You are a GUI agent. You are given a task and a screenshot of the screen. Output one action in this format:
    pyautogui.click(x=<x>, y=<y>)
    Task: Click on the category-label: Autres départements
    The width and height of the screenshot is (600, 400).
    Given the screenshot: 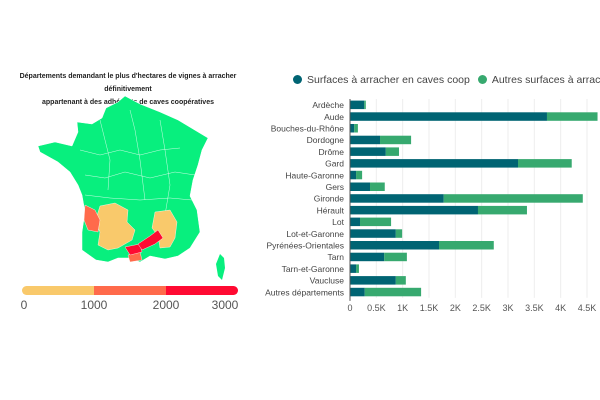 What is the action you would take?
    pyautogui.click(x=304, y=292)
    